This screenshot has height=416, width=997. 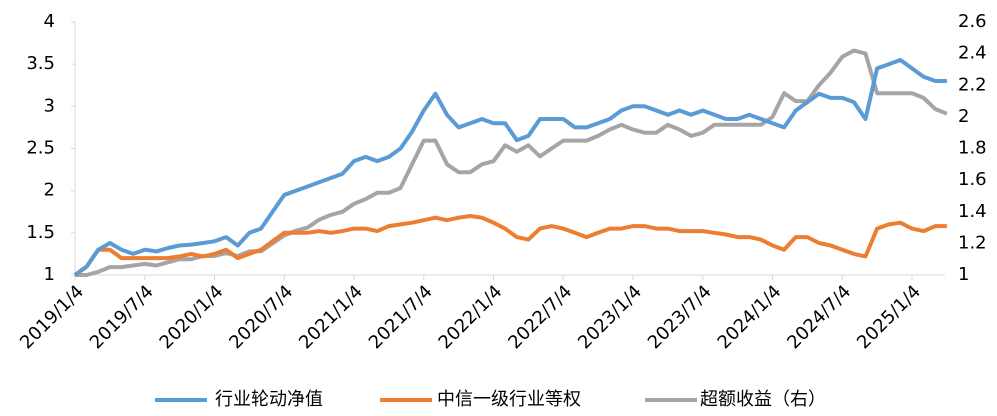 I want to click on y2-tick-label: 1.6, so click(x=972, y=179).